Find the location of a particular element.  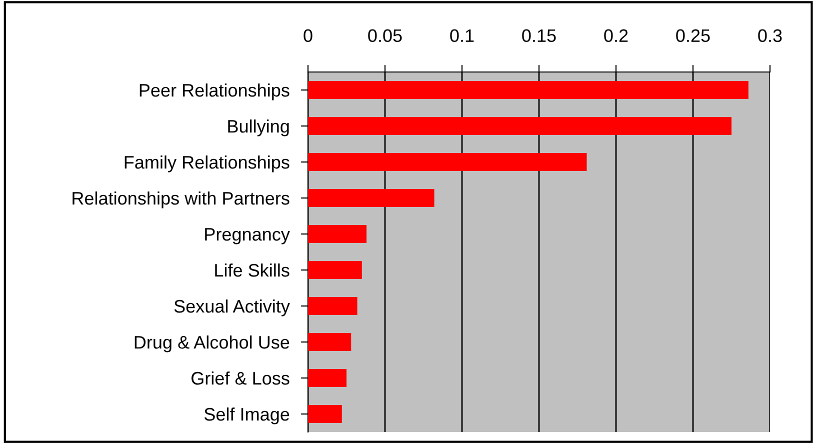

x-tick-label: 0 is located at coordinates (308, 35).